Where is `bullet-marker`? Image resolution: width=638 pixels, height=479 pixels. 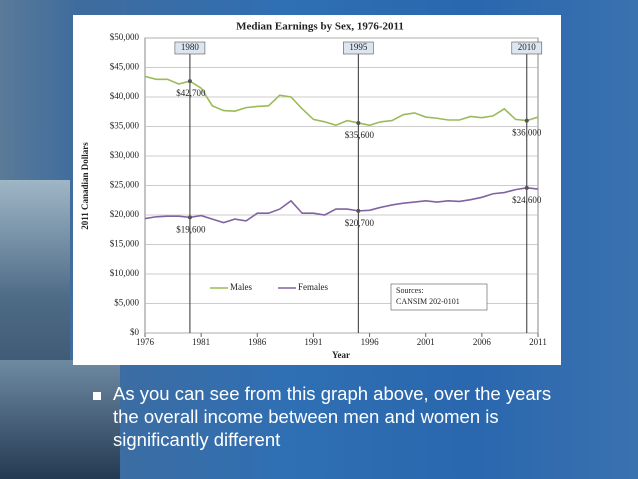
bullet-marker is located at coordinates (97, 396).